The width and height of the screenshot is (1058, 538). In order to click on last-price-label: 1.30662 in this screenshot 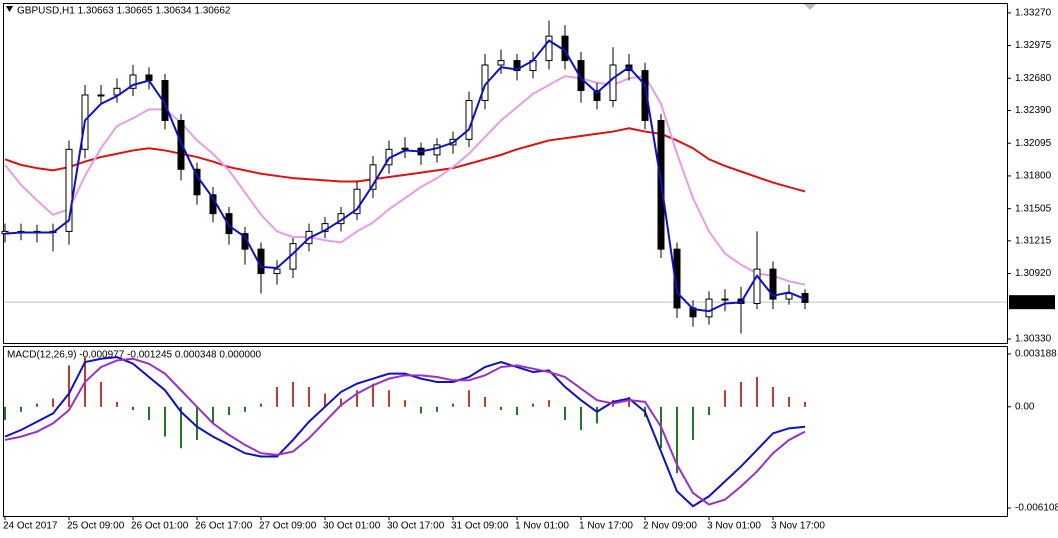, I will do `click(1033, 302)`.